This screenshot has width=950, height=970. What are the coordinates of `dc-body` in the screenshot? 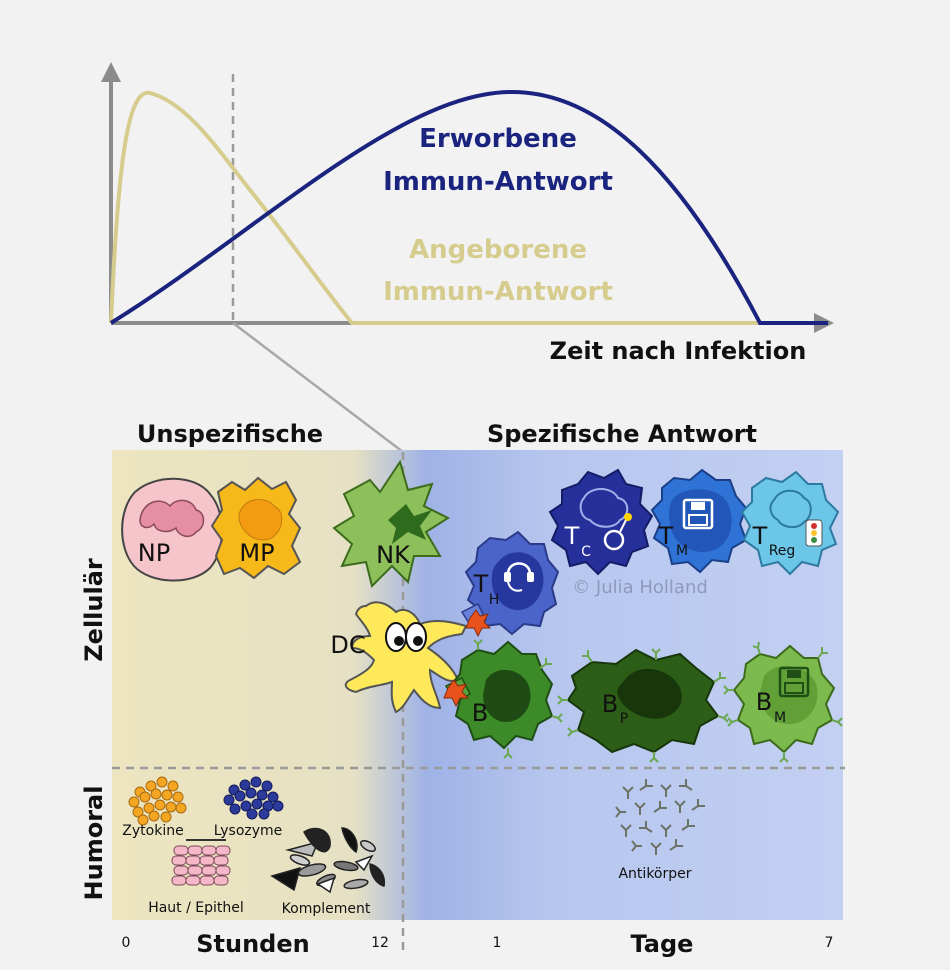 It's located at (406, 657).